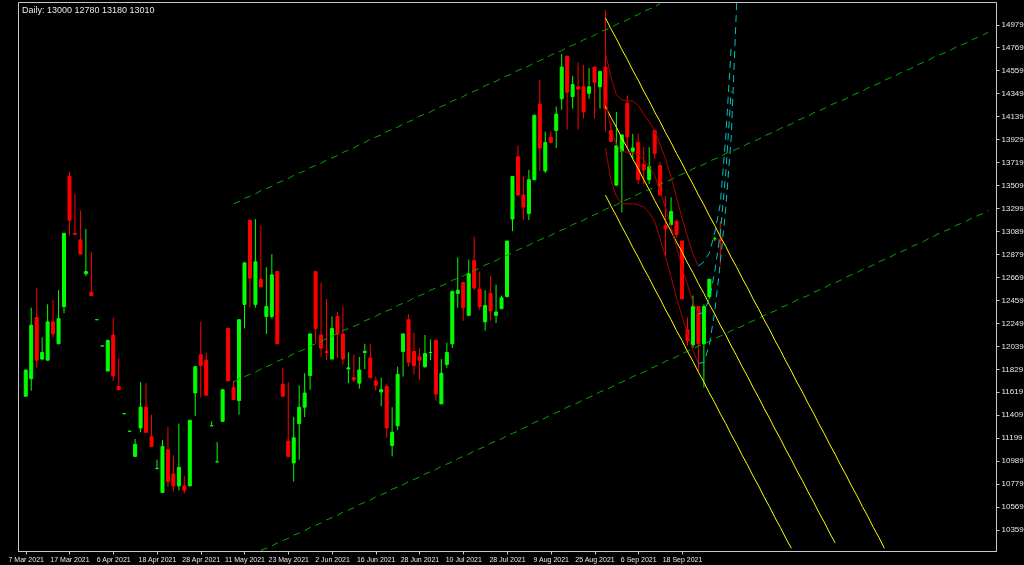 The image size is (1024, 565). I want to click on y-tick-label: 13089, so click(1012, 231).